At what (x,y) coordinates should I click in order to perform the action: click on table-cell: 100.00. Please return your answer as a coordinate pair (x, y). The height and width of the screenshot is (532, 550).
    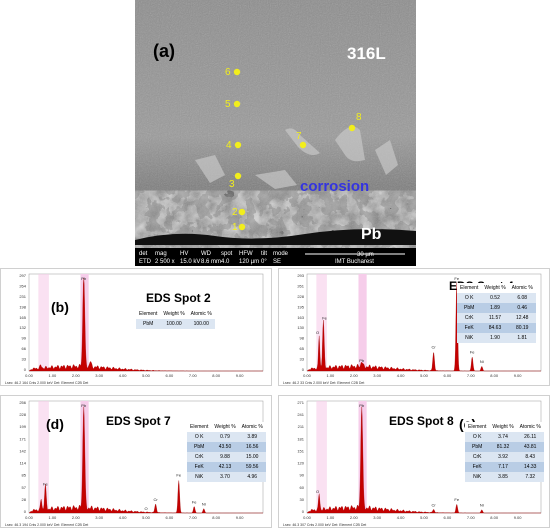
    Looking at the image, I should click on (174, 324).